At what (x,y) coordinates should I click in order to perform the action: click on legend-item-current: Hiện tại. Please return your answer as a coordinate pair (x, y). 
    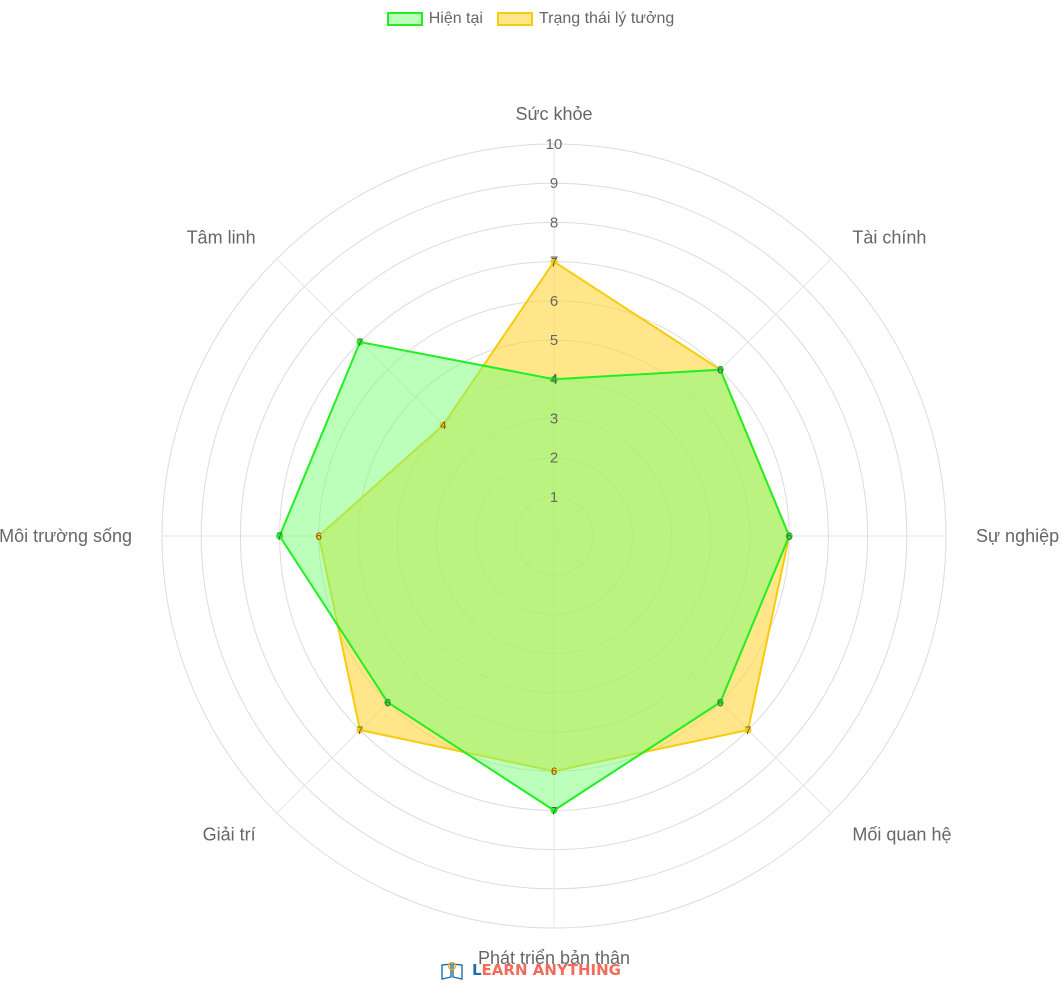
    Looking at the image, I should click on (434, 19).